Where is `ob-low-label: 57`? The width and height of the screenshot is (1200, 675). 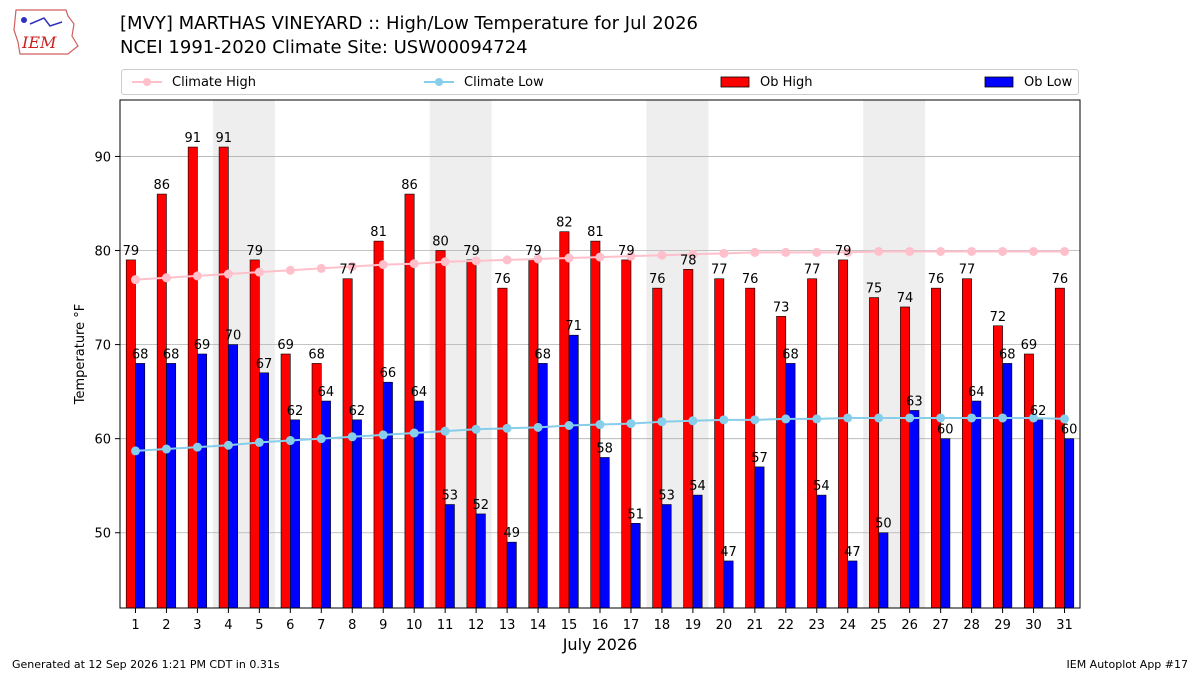
ob-low-label: 57 is located at coordinates (759, 458).